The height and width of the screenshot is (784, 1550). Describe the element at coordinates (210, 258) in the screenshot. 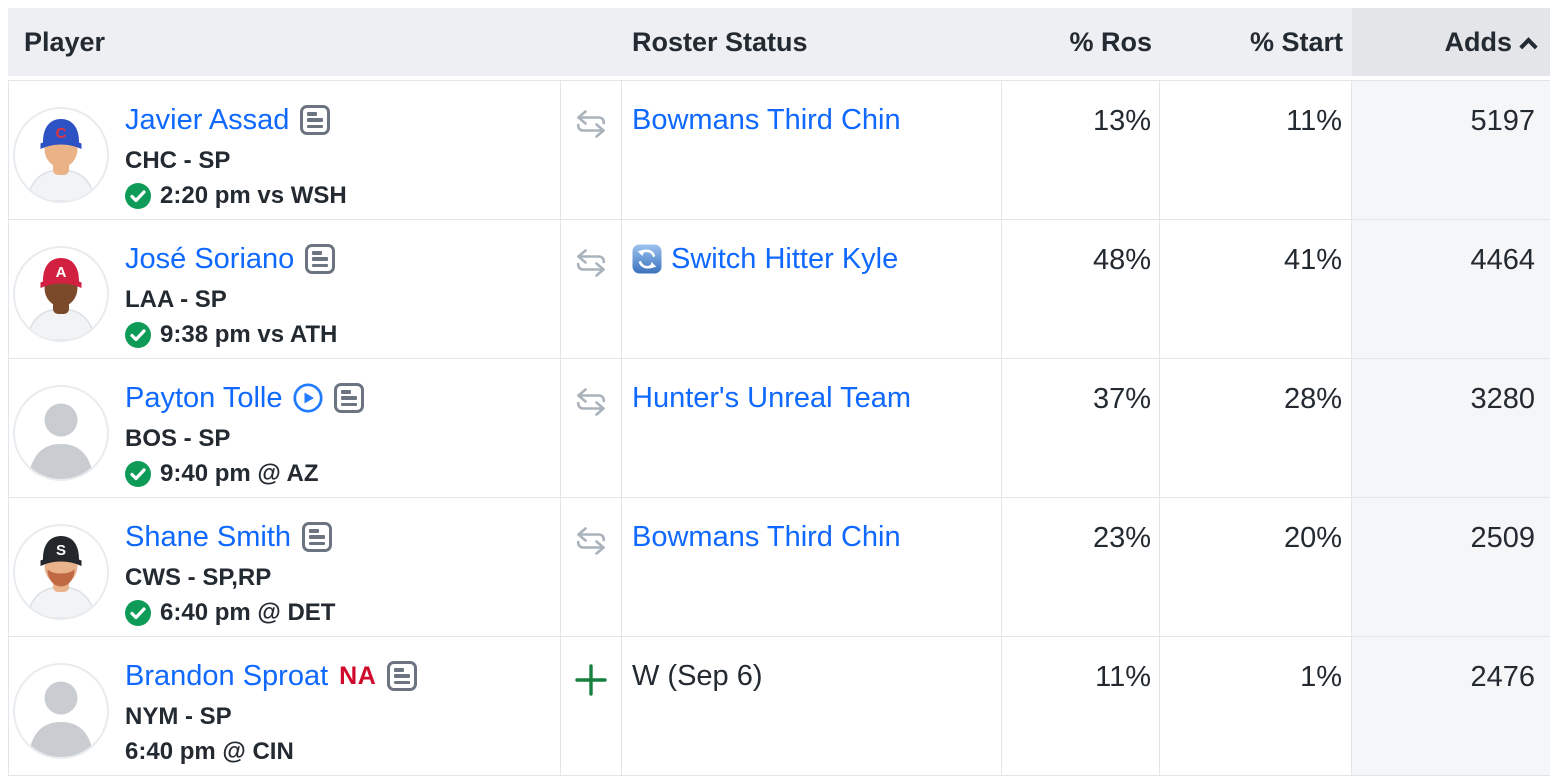

I see `player-name-link: José Soriano` at that location.